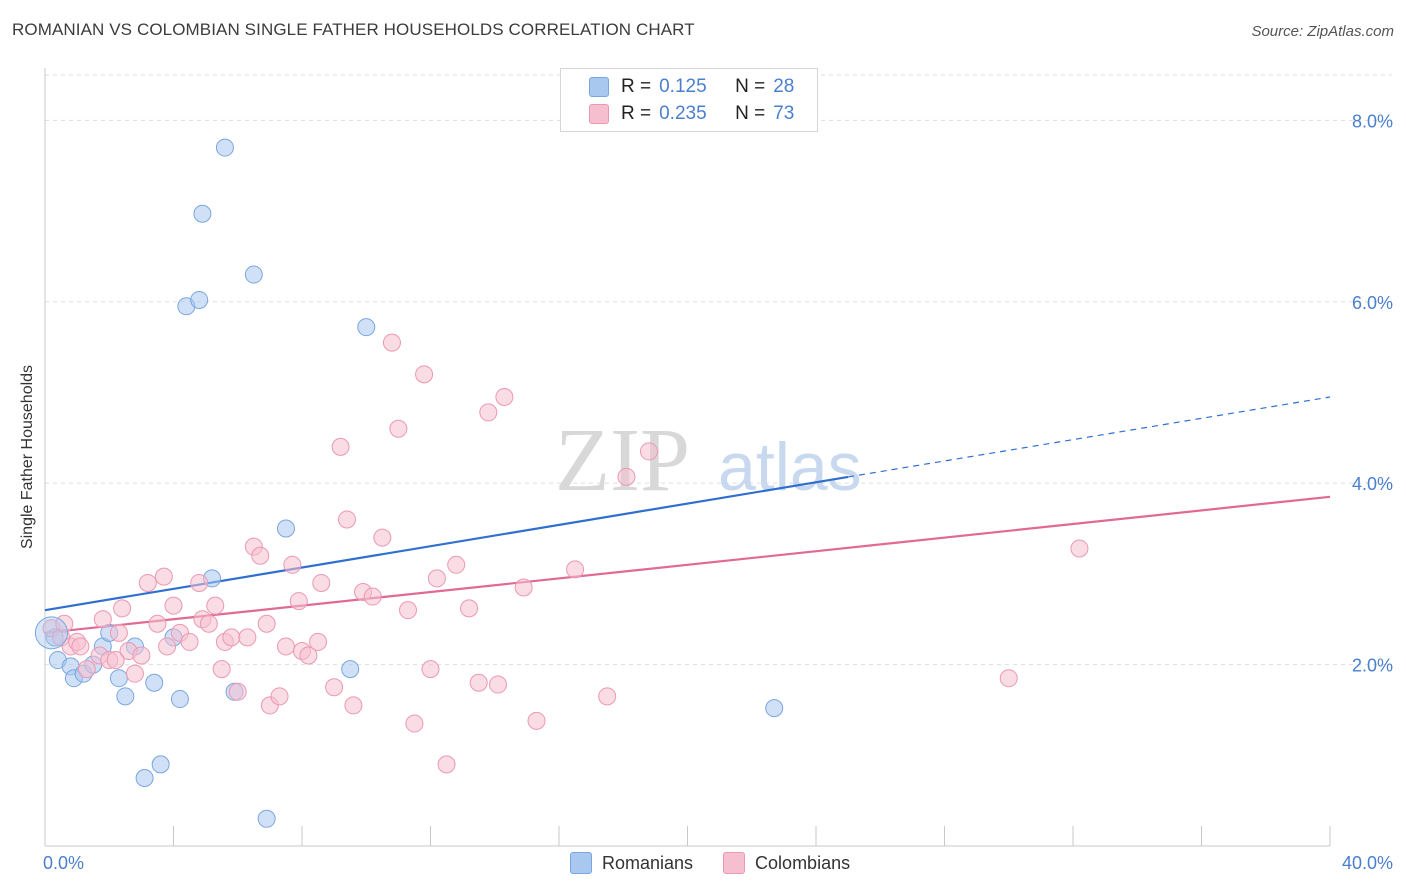 The height and width of the screenshot is (892, 1406). I want to click on watermark: ZIP atlas, so click(708, 460).